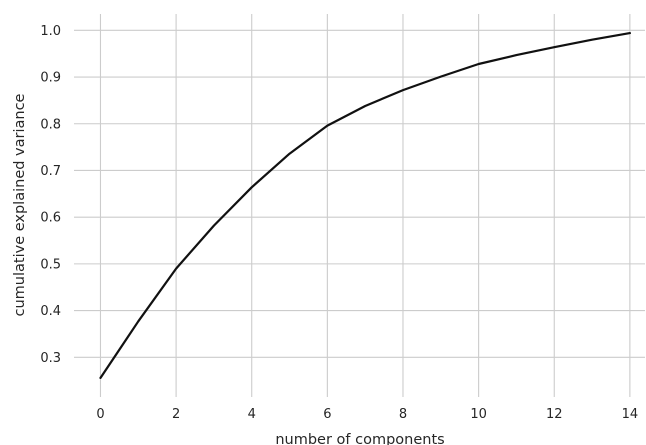 This screenshot has height=445, width=646. What do you see at coordinates (176, 414) in the screenshot?
I see `x-tick-label: 2` at bounding box center [176, 414].